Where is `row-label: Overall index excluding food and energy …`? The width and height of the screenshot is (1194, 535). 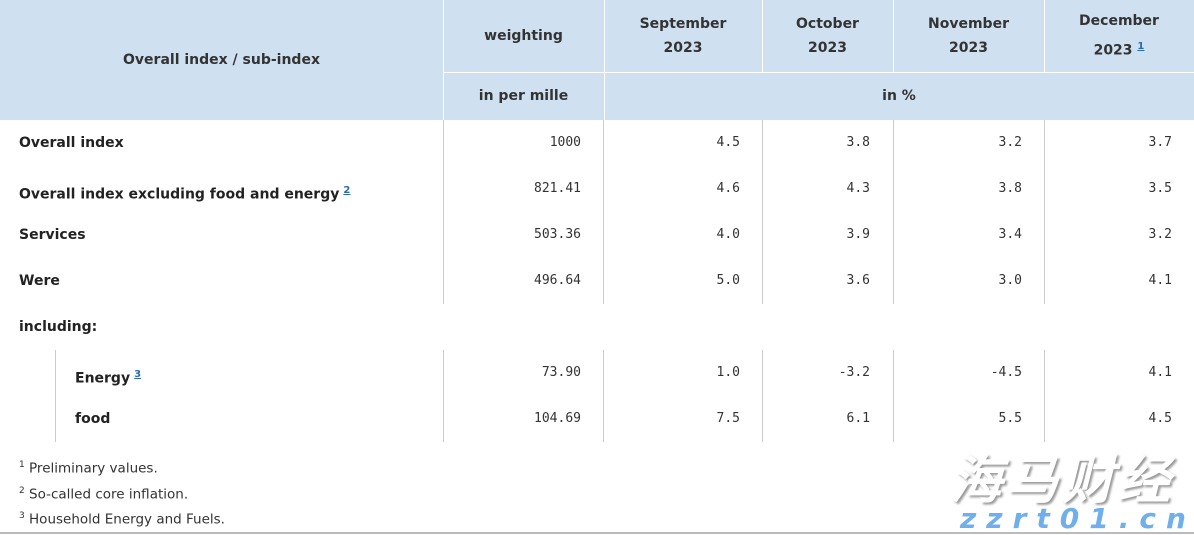
row-label: Overall index excluding food and energy … is located at coordinates (184, 189).